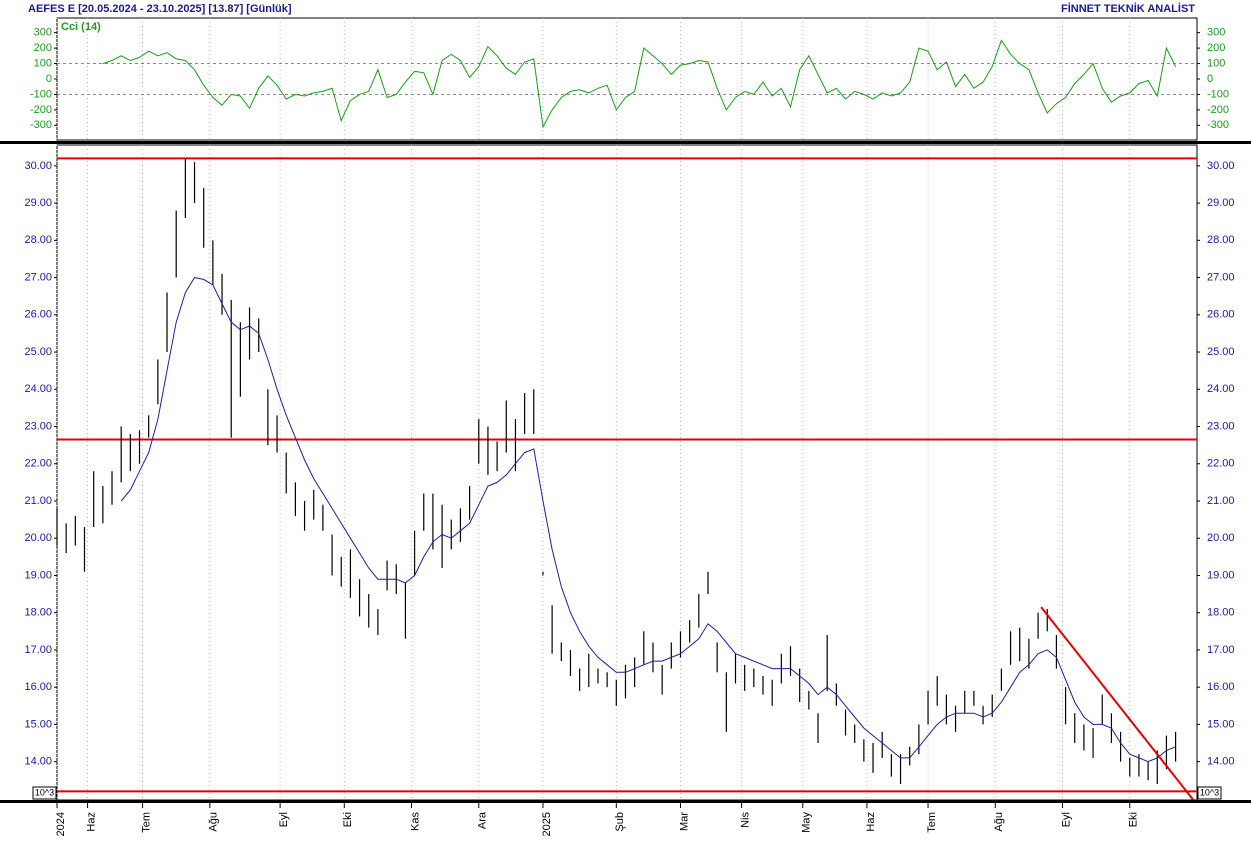 The height and width of the screenshot is (846, 1251). I want to click on x-tick-label: May, so click(807, 822).